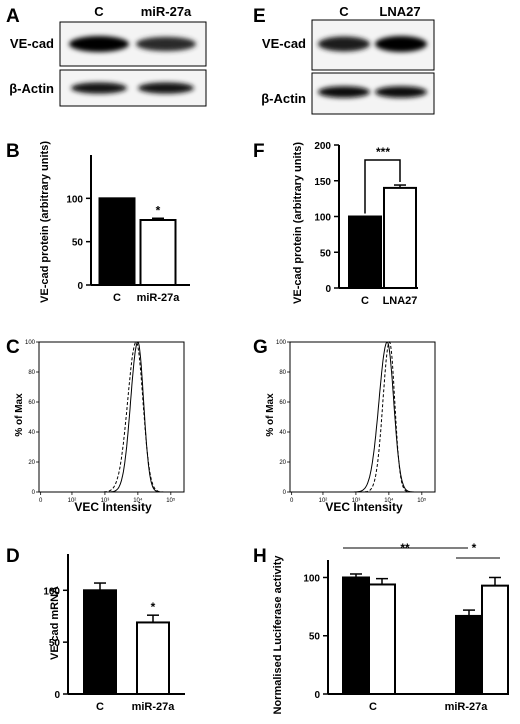 The image size is (520, 724). I want to click on panel-label-h: H, so click(260, 556).